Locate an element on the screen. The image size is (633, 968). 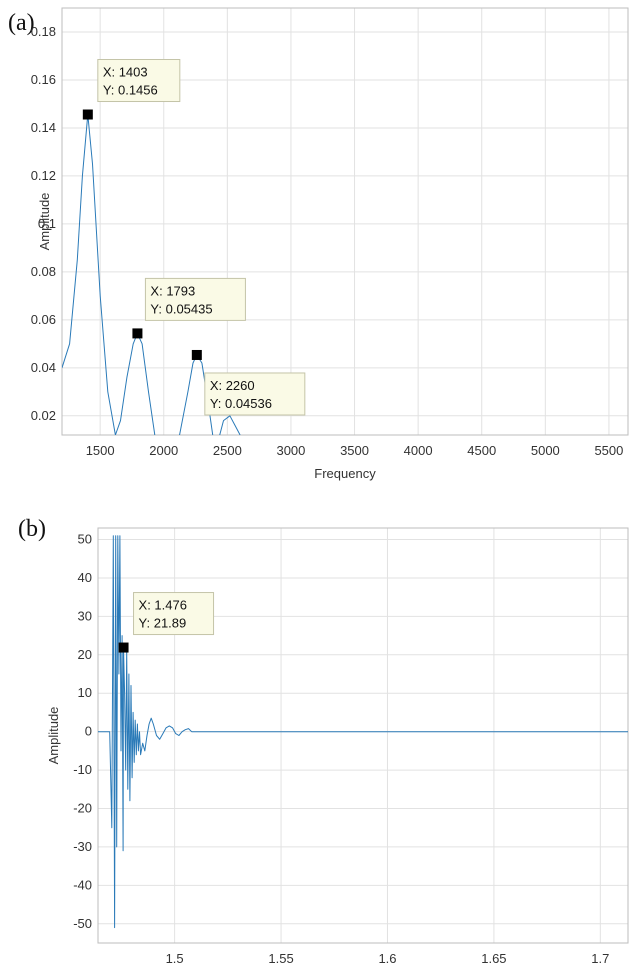
panel-b-y-tick-label: 50 is located at coordinates (85, 539).